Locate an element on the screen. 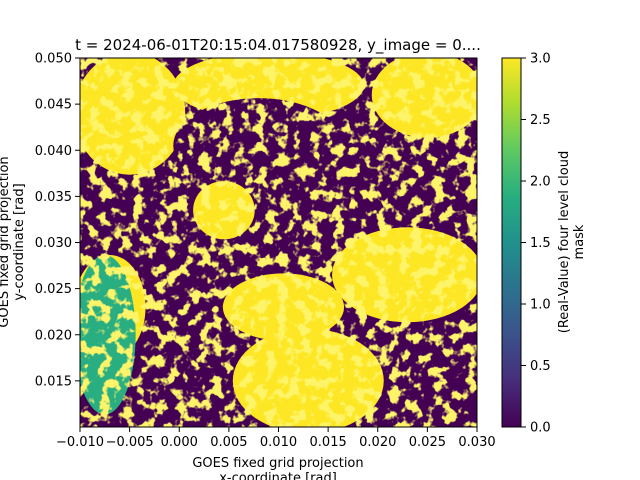 The image size is (640, 480). x-tick-label: 0.030 is located at coordinates (476, 442).